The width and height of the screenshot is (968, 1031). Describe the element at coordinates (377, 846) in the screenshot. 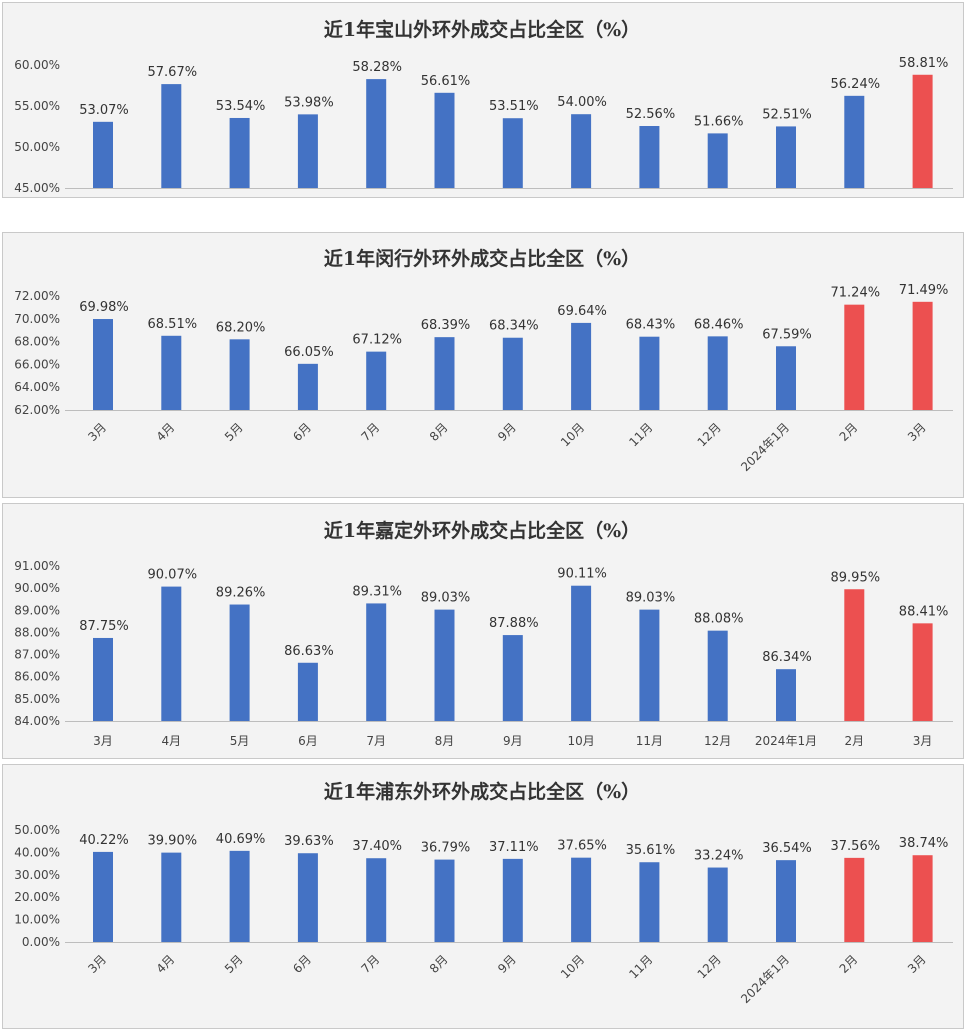

I see `data-label: 37.40%` at that location.